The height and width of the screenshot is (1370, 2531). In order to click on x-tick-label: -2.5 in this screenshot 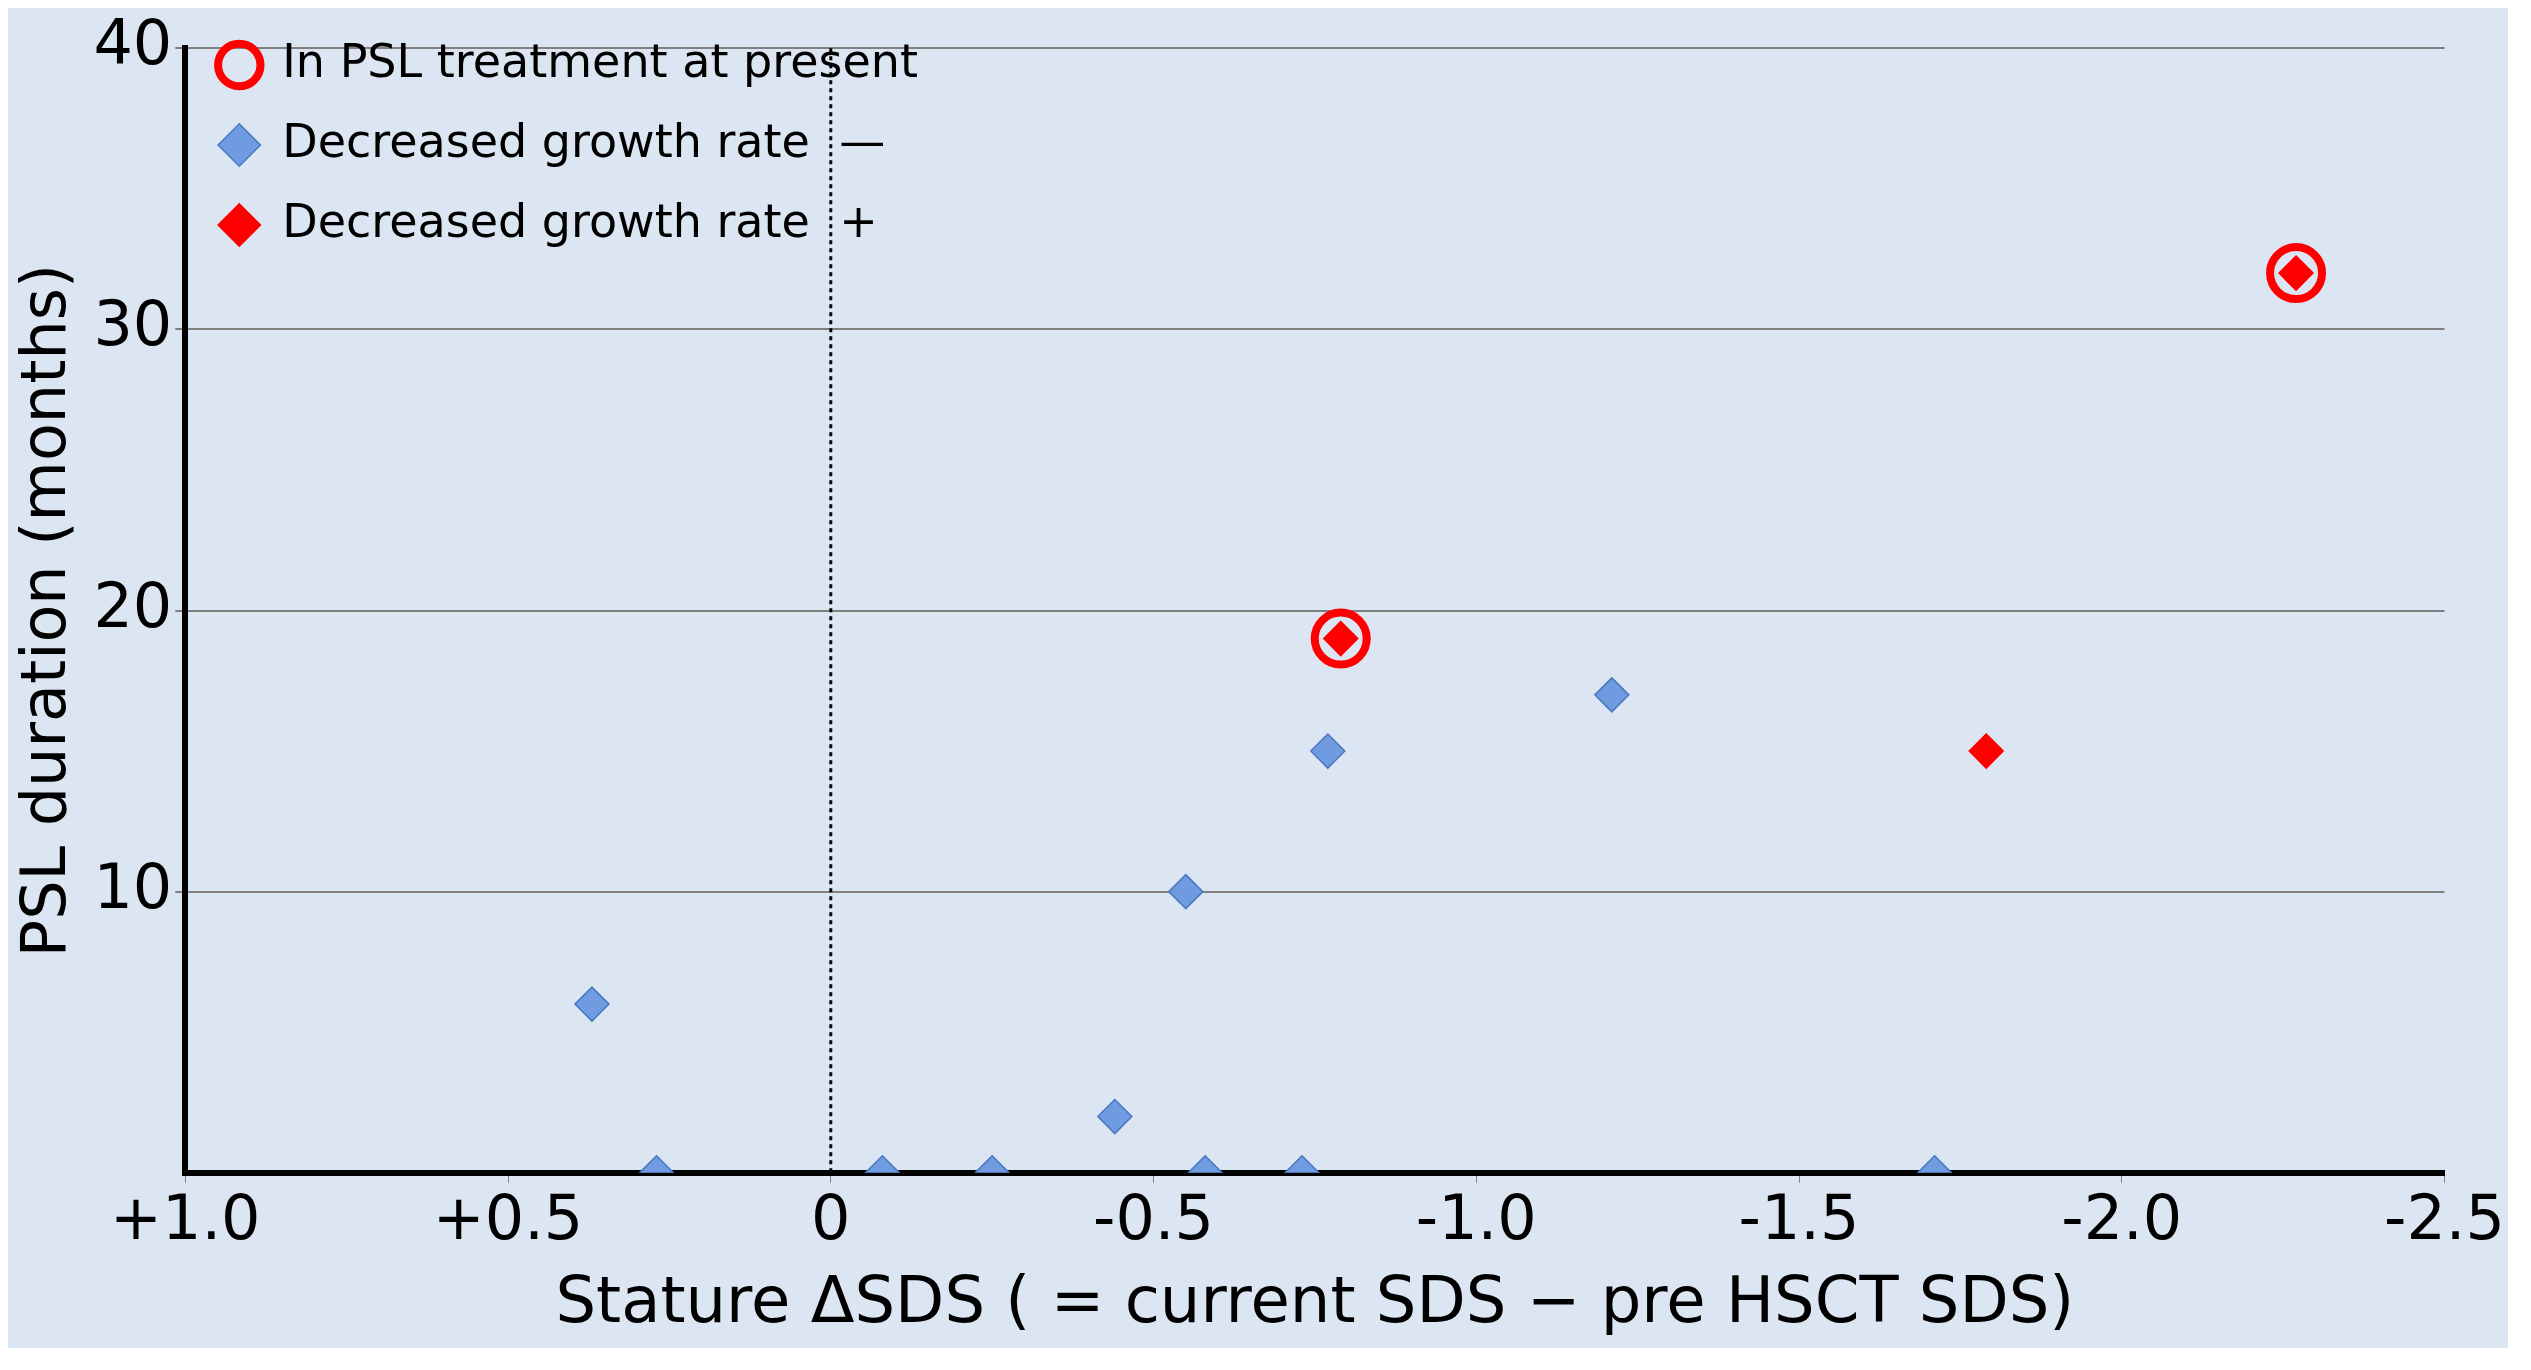, I will do `click(2445, 1218)`.